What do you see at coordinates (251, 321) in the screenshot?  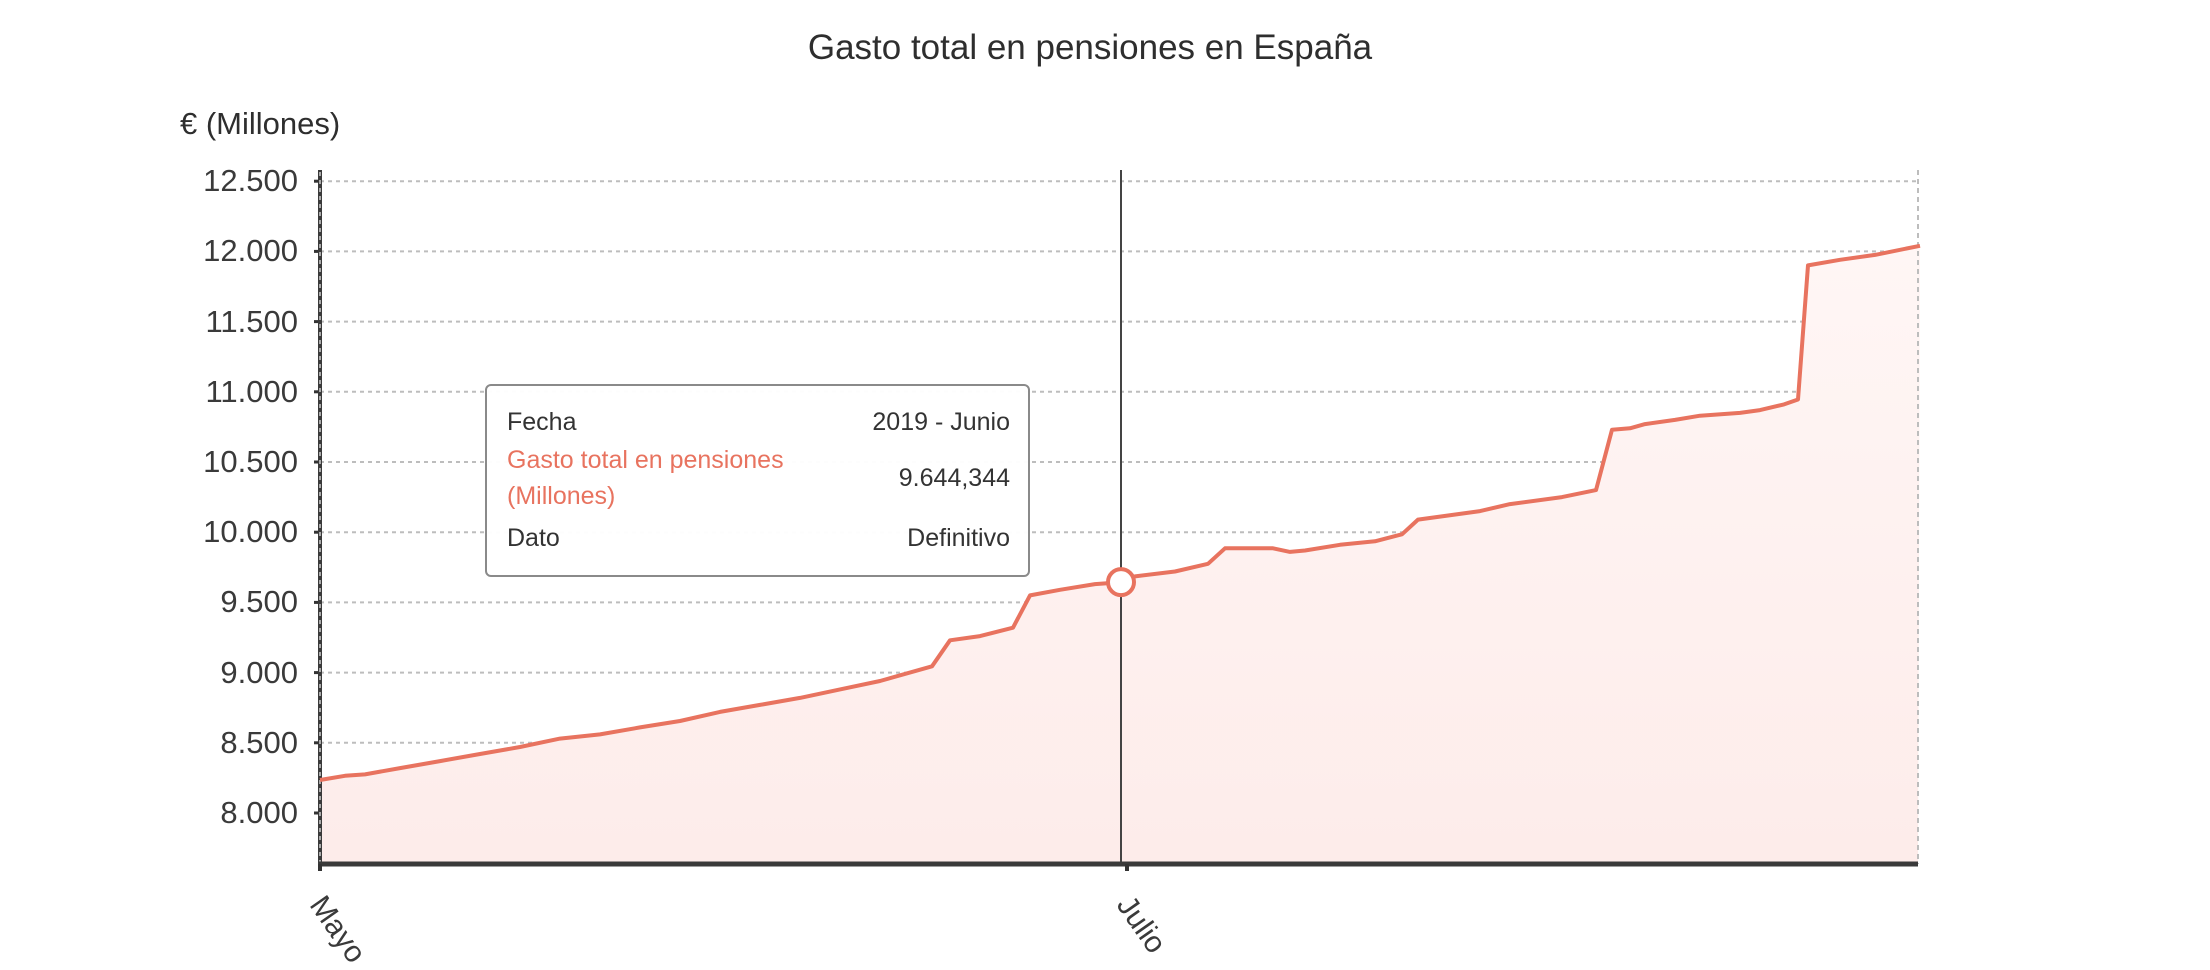 I see `y-tick-label: 11.500` at bounding box center [251, 321].